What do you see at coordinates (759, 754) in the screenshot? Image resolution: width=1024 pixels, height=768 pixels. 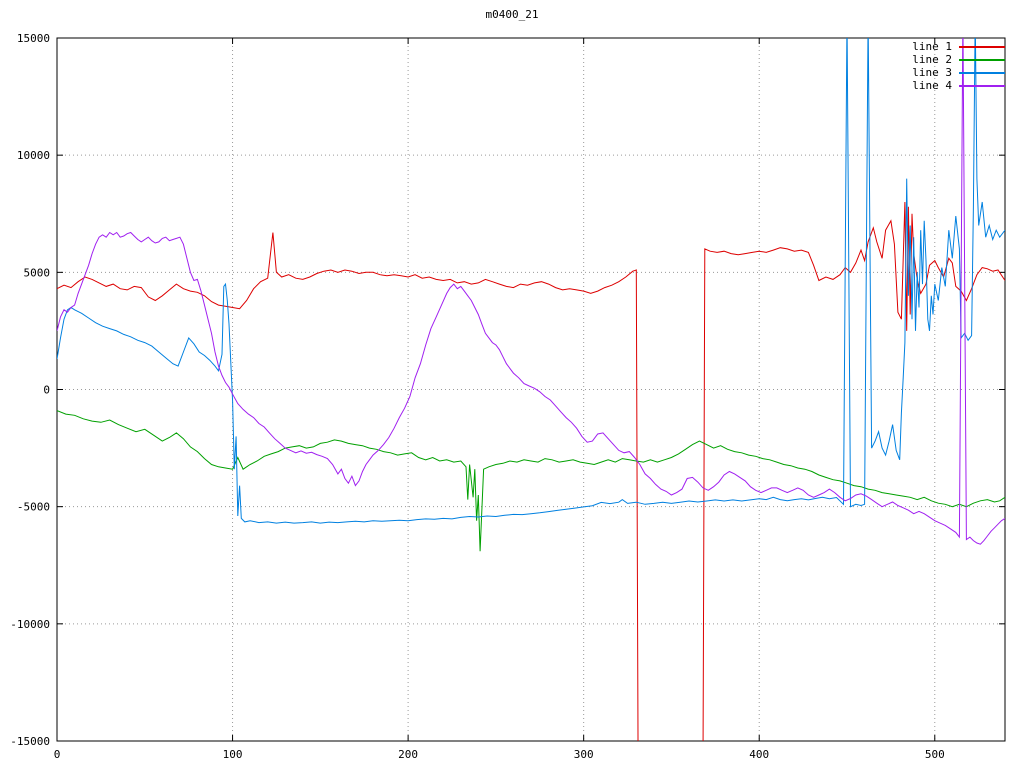 I see `svg-text: 400` at bounding box center [759, 754].